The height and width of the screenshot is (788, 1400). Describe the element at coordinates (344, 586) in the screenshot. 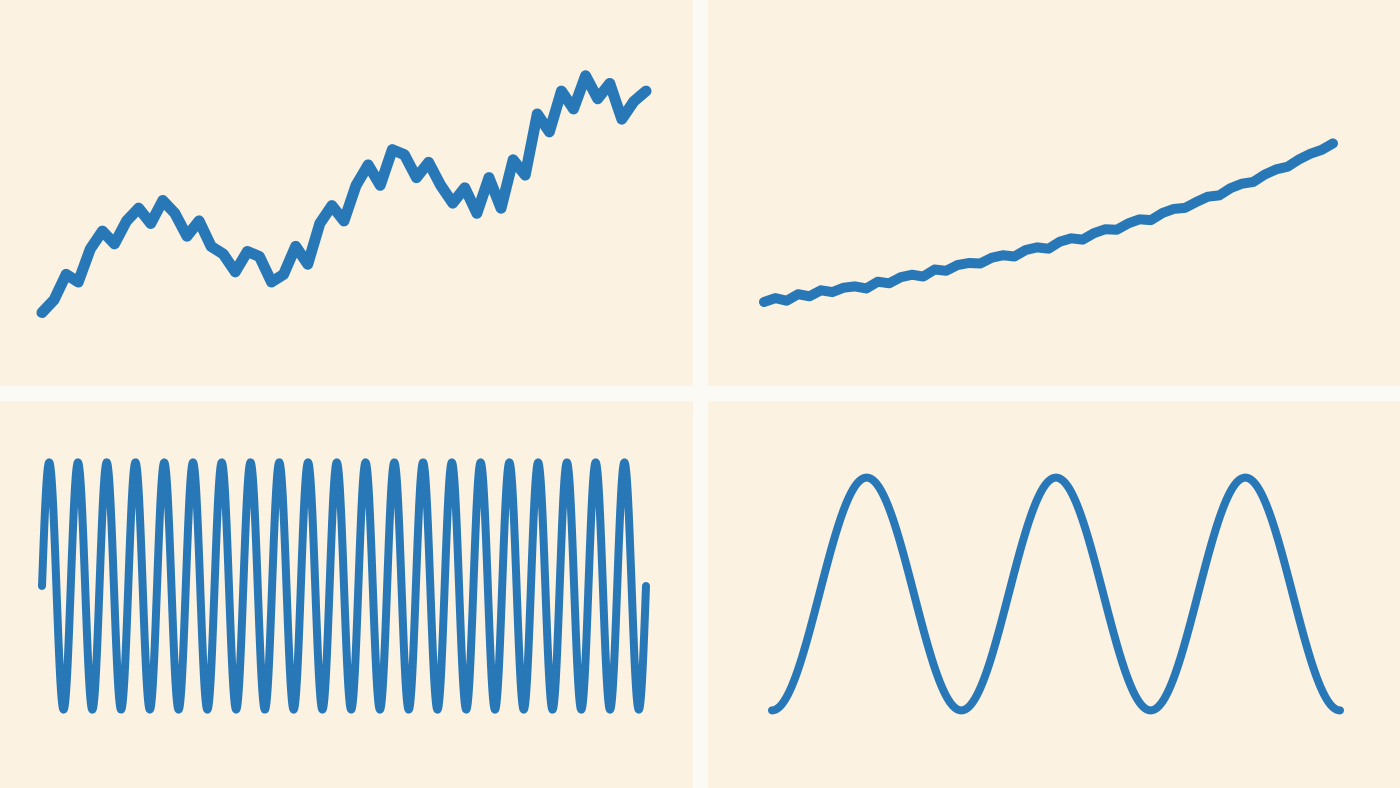

I see `series-line-bottom-left` at that location.